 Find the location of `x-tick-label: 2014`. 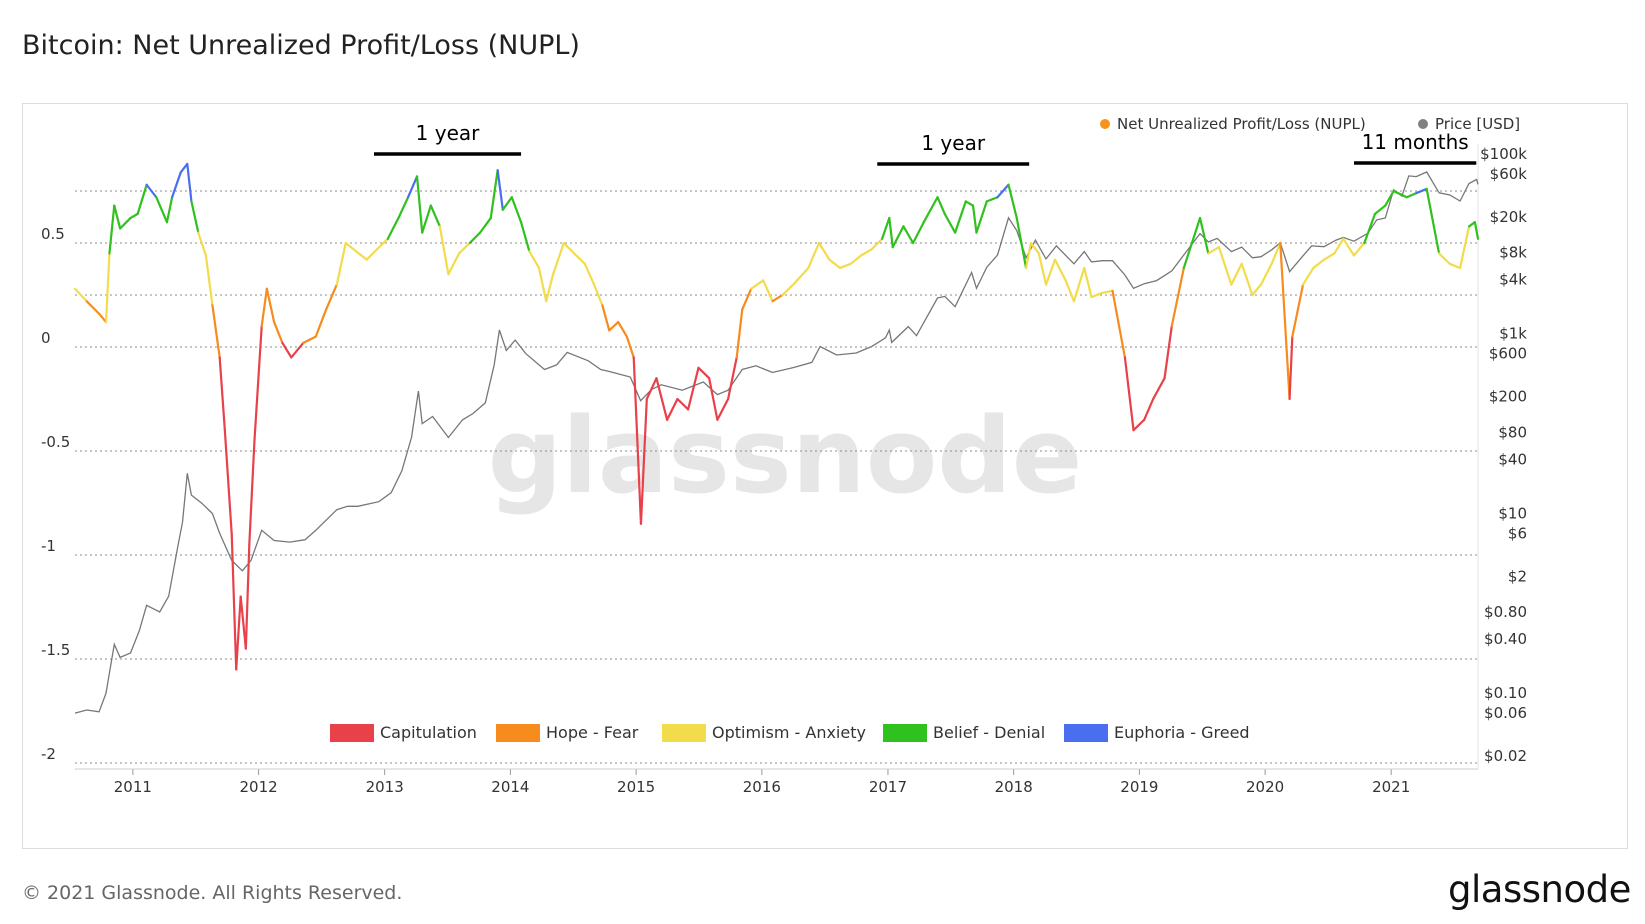

x-tick-label: 2014 is located at coordinates (510, 787).